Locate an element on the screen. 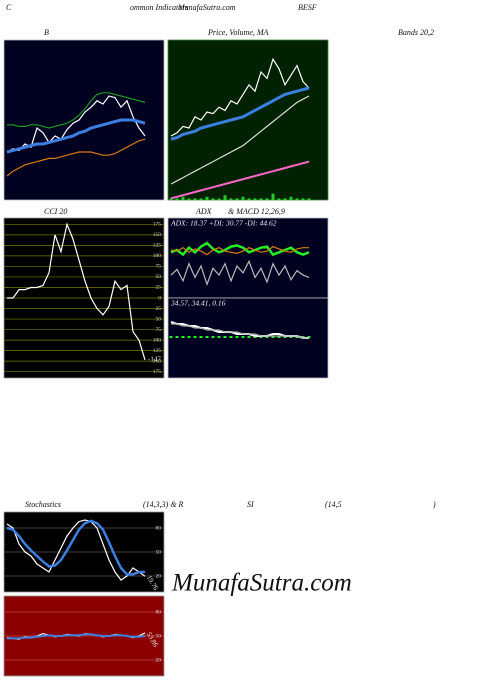 This screenshot has height=680, width=500. y-tick-label: 0 is located at coordinates (159, 298).